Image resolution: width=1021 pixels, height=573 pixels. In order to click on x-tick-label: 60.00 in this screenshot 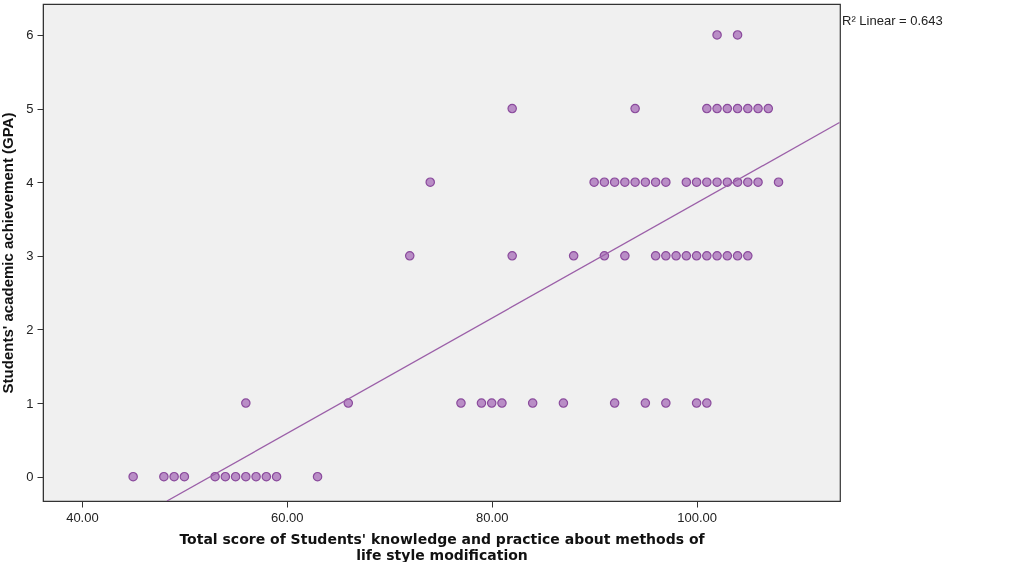, I will do `click(287, 517)`.